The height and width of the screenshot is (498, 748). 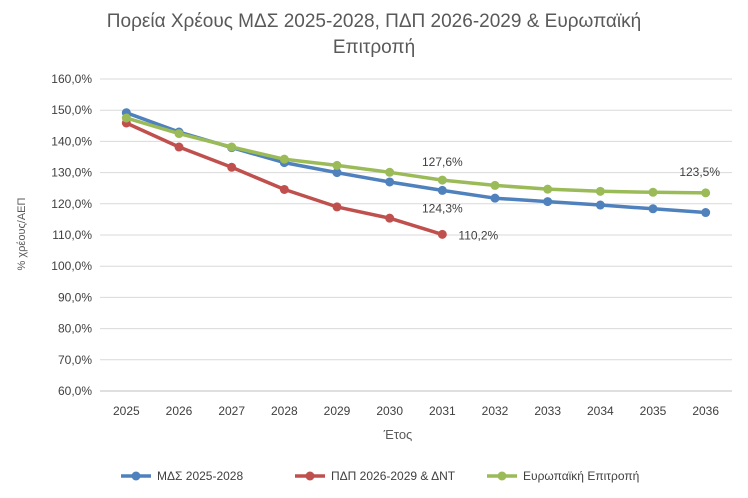 What do you see at coordinates (442, 411) in the screenshot?
I see `x-tick-label: 2031` at bounding box center [442, 411].